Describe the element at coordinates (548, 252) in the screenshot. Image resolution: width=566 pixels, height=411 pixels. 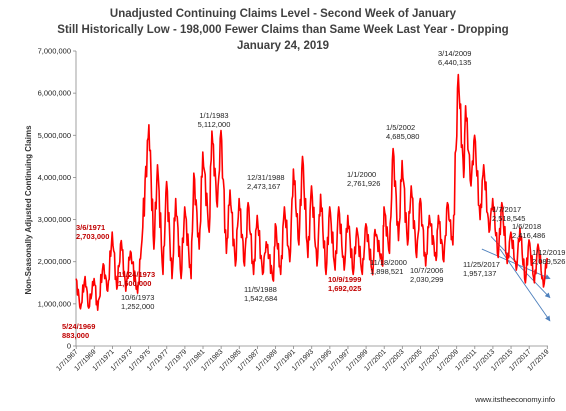
I see `annotation-date: 1/12/2019` at that location.